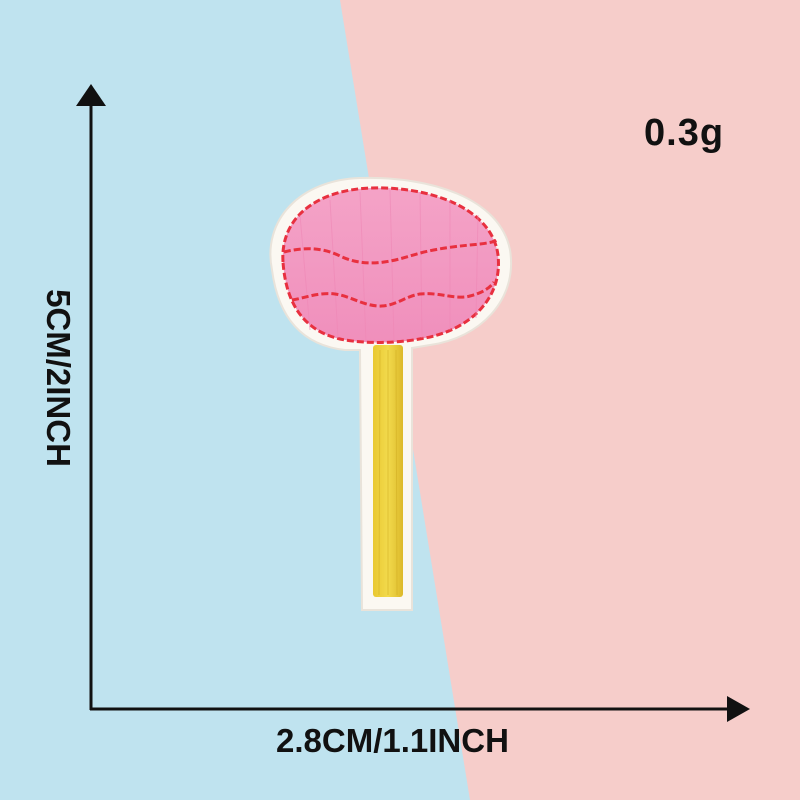 The width and height of the screenshot is (800, 800). Describe the element at coordinates (390, 251) in the screenshot. I see `candy-stripe-top` at that location.